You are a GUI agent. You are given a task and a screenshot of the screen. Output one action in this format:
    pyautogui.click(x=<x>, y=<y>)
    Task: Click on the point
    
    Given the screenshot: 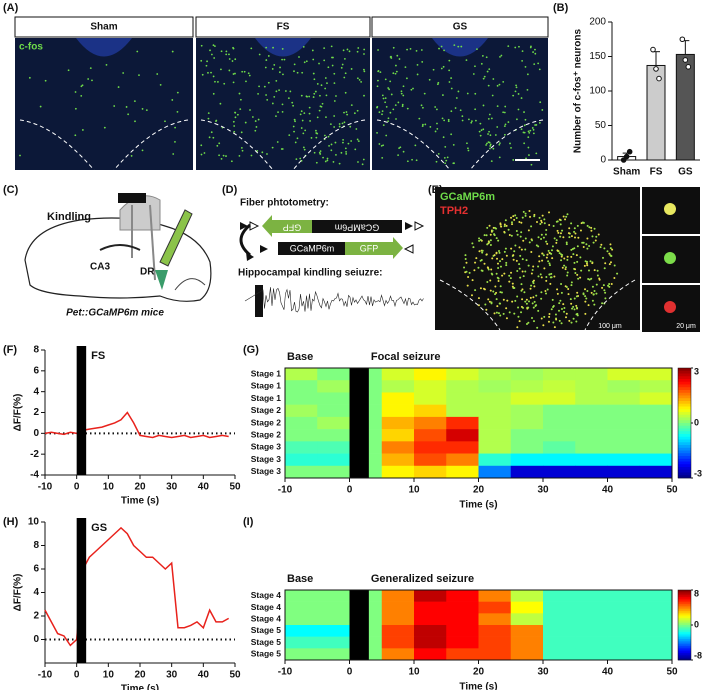 What is the action you would take?
    pyautogui.click(x=623, y=160)
    